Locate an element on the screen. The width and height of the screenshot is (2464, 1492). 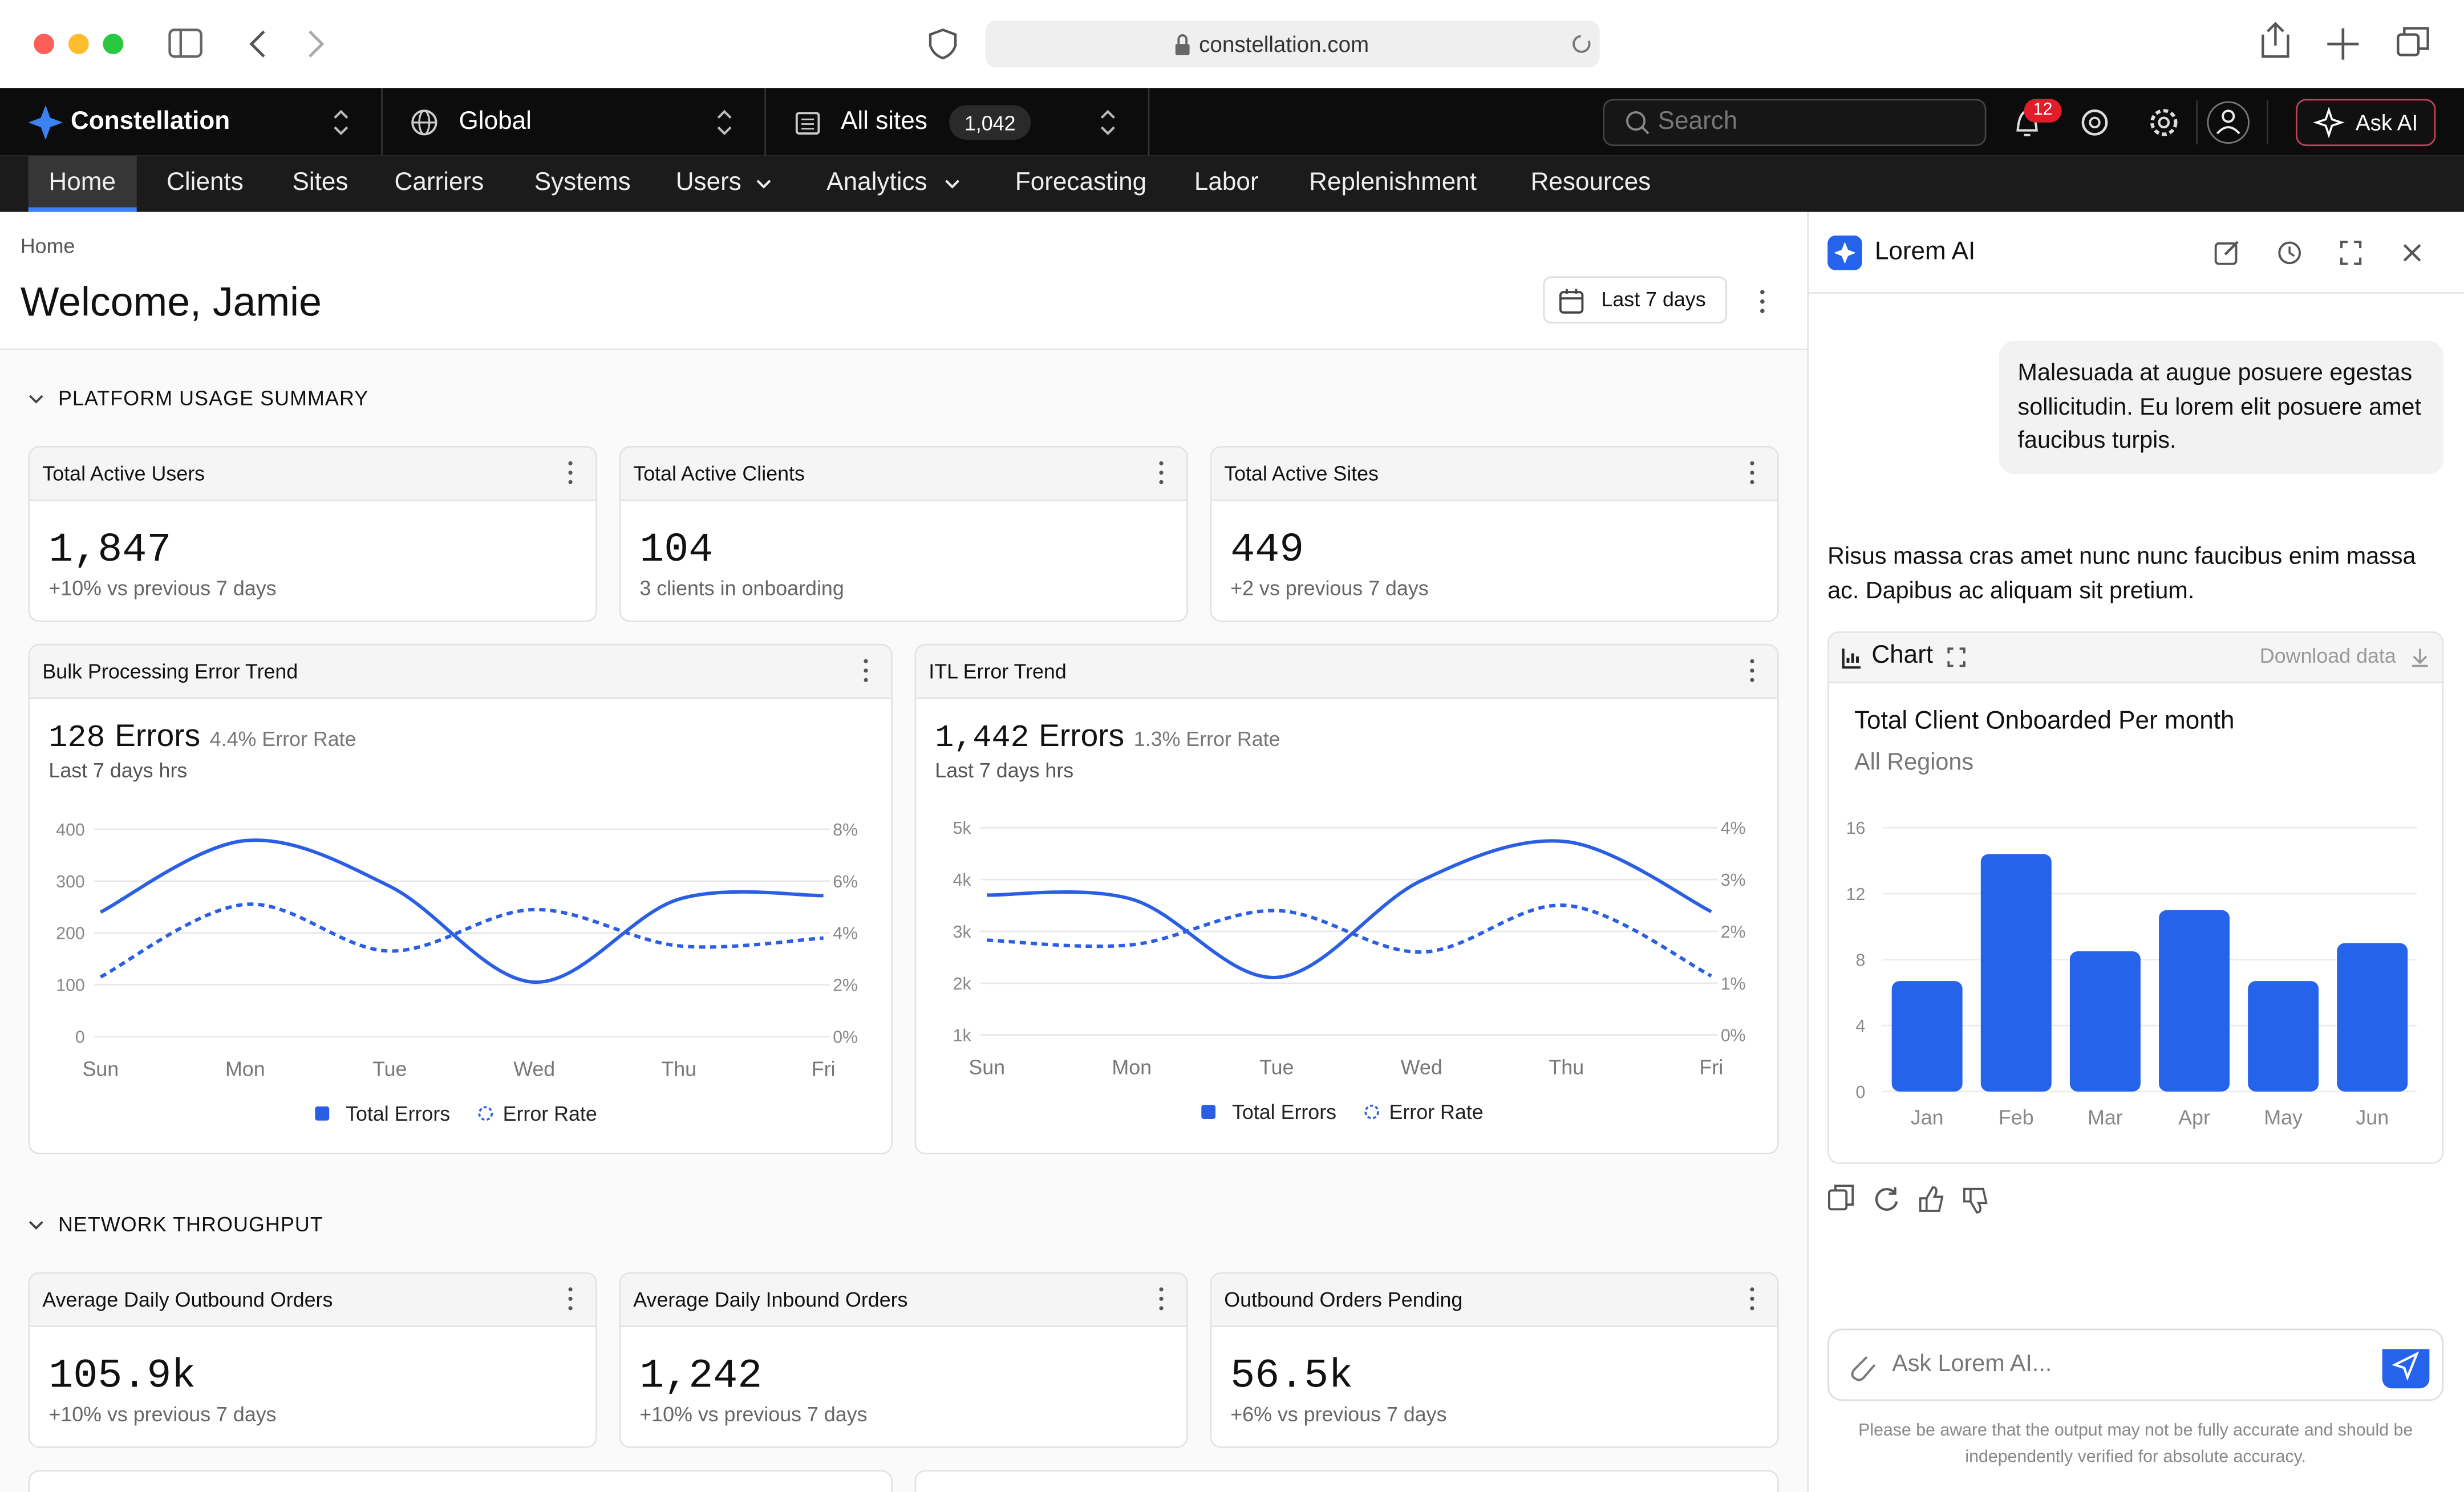
ai-input is located at coordinates (2136, 1364).